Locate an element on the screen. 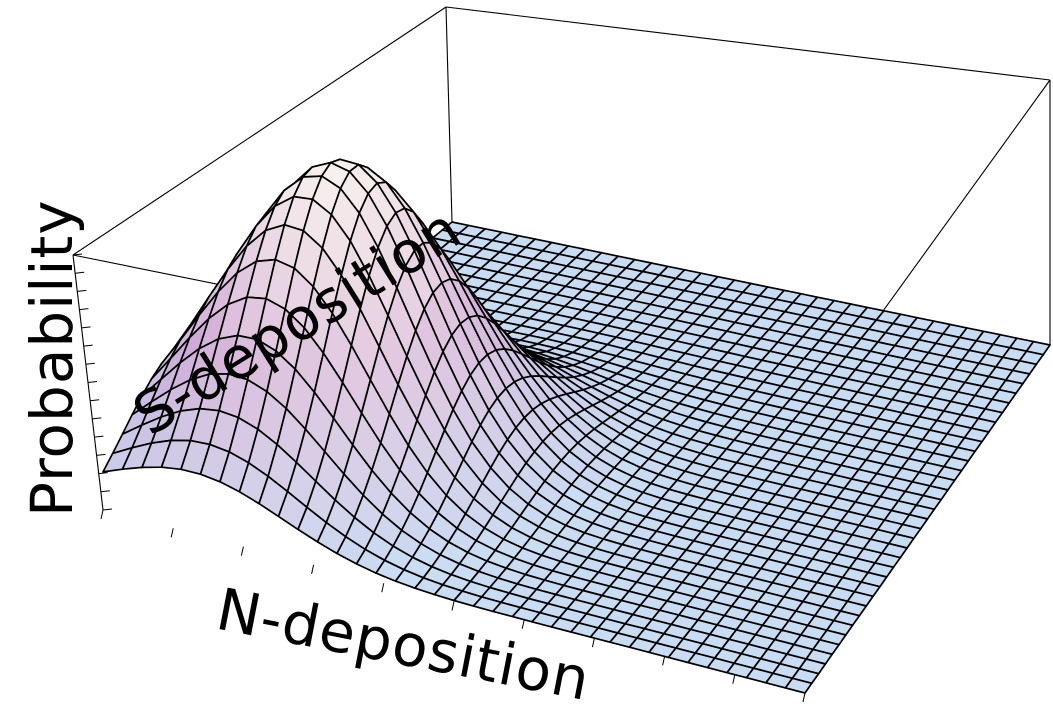 Image resolution: width=1053 pixels, height=711 pixels. z-axis-label: Probability is located at coordinates (52, 358).